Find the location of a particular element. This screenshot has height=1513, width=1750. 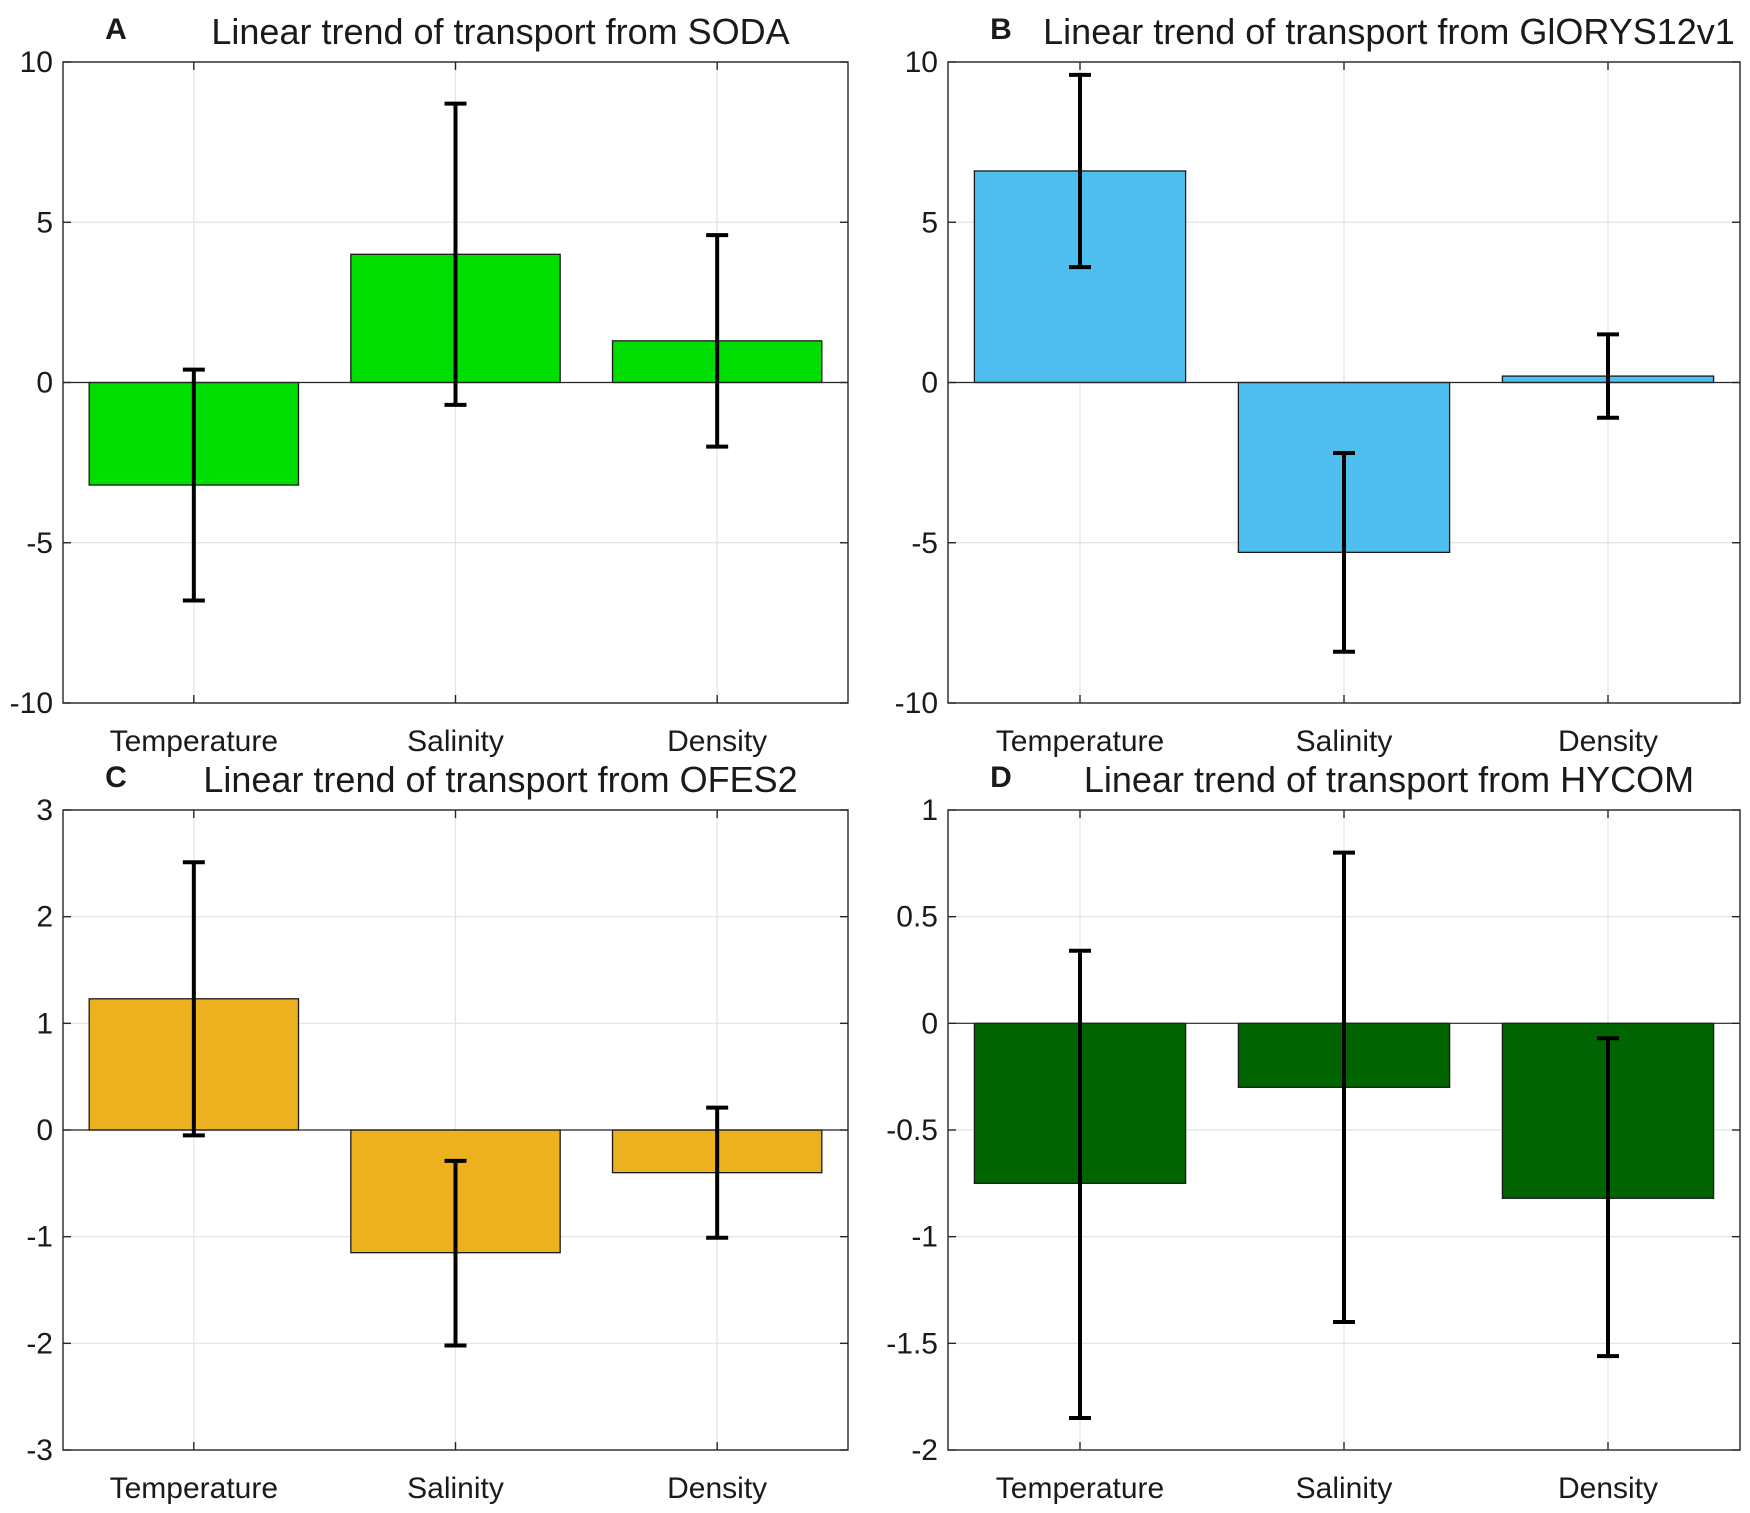

y-tick-label: 3 is located at coordinates (44, 810).